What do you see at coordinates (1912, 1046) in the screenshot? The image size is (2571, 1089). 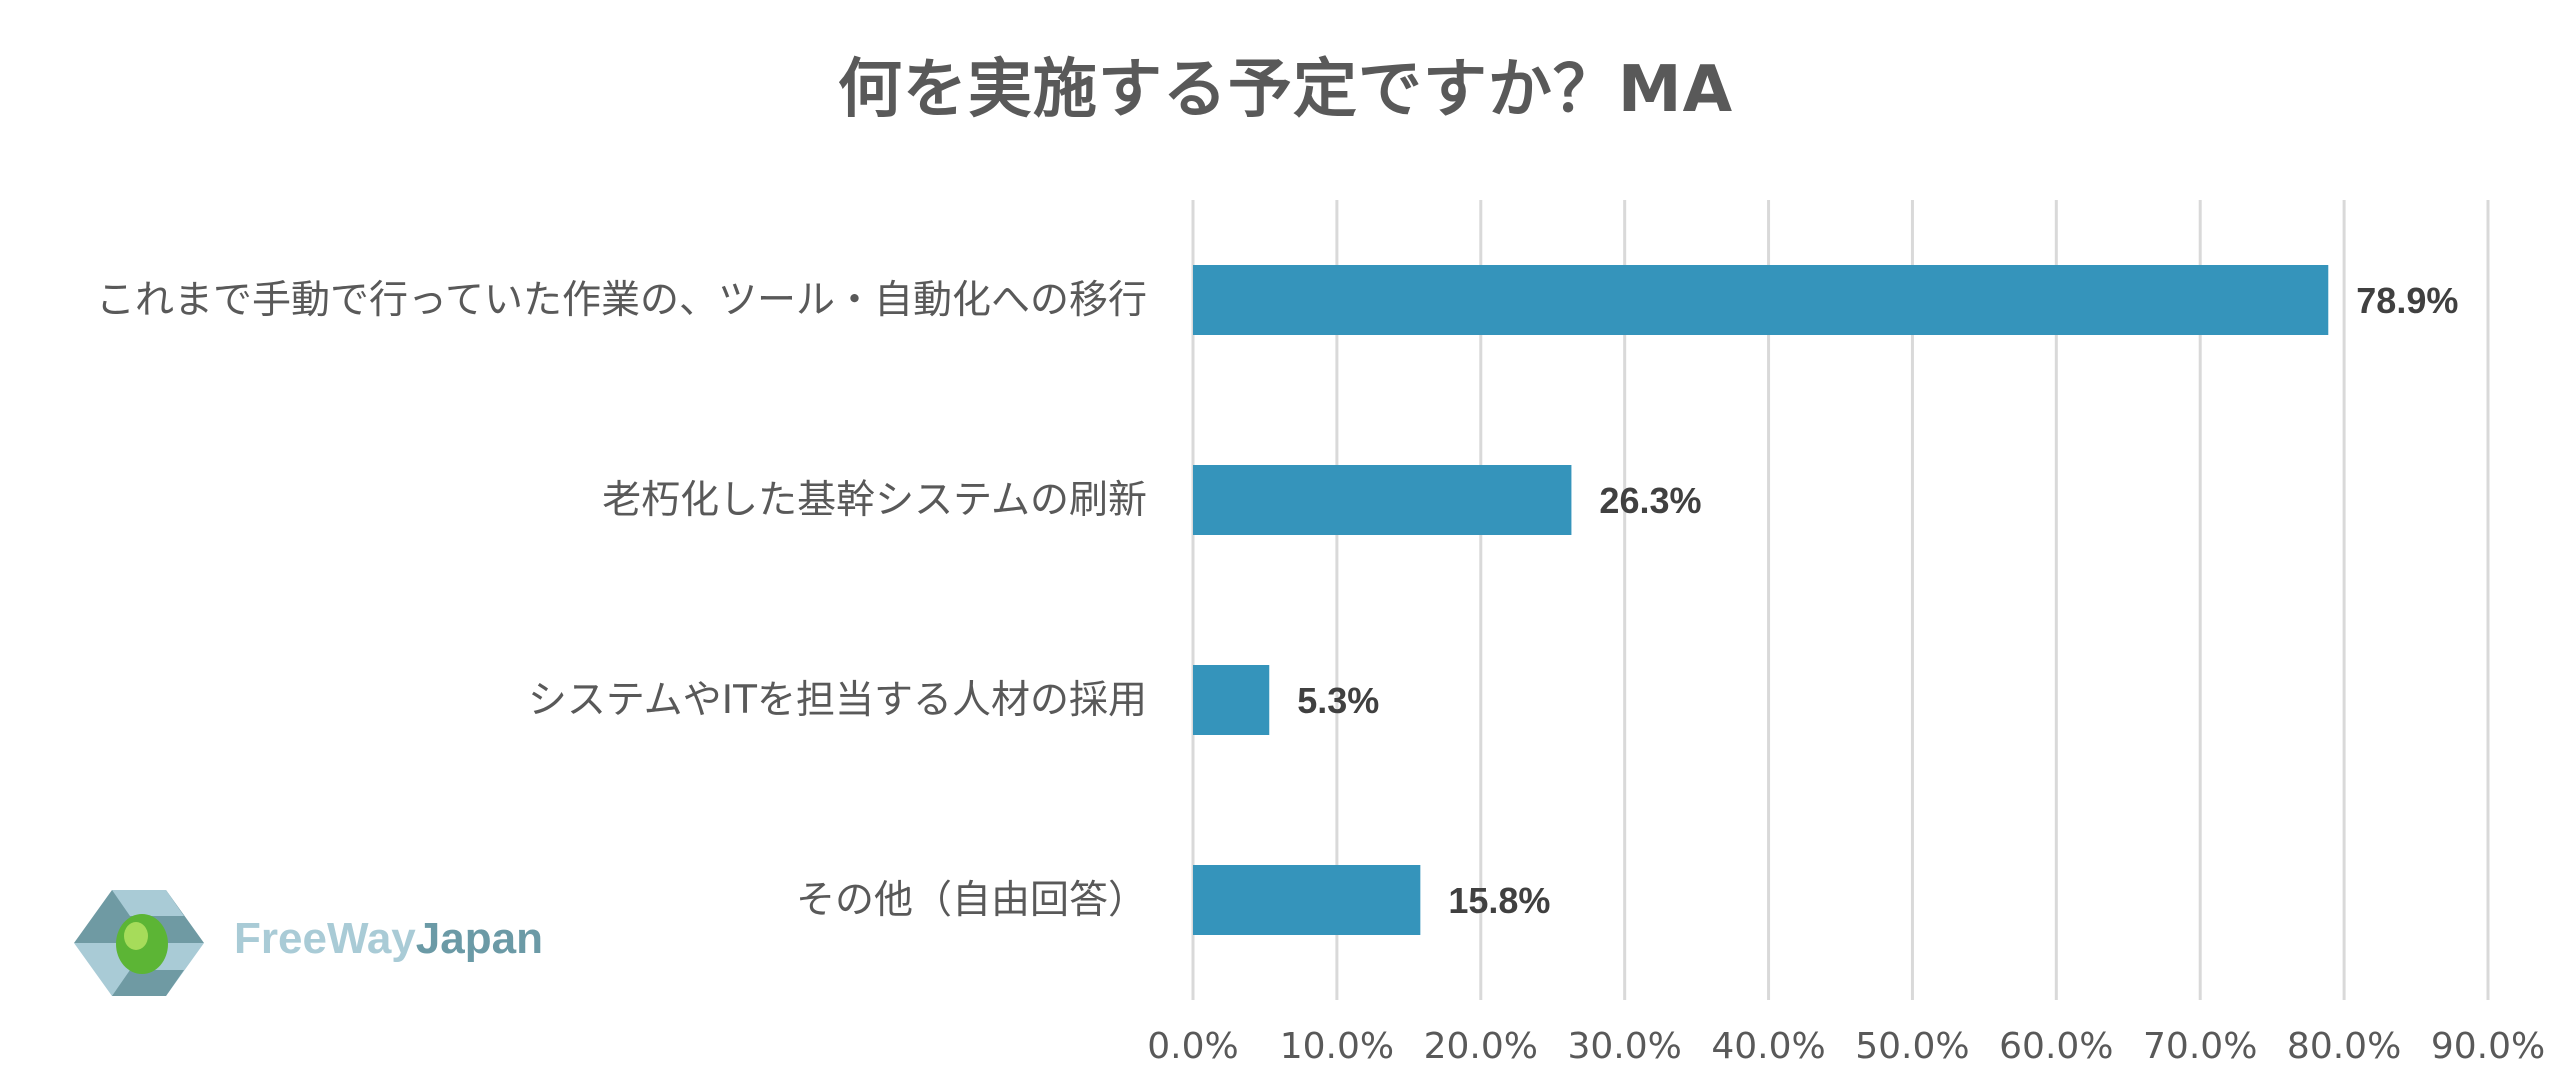 I see `x-tick-label: 50.0%` at bounding box center [1912, 1046].